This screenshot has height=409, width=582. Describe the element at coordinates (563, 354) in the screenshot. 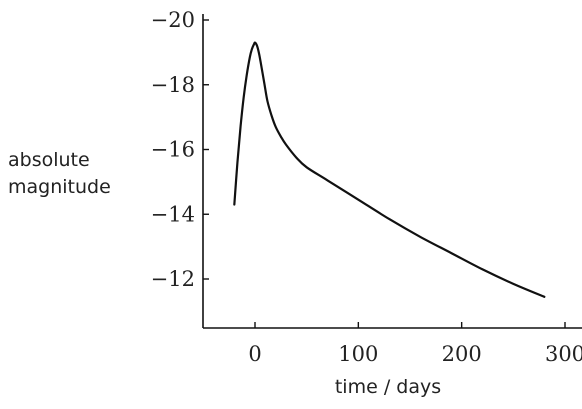

I see `x-tick-label: 300` at that location.